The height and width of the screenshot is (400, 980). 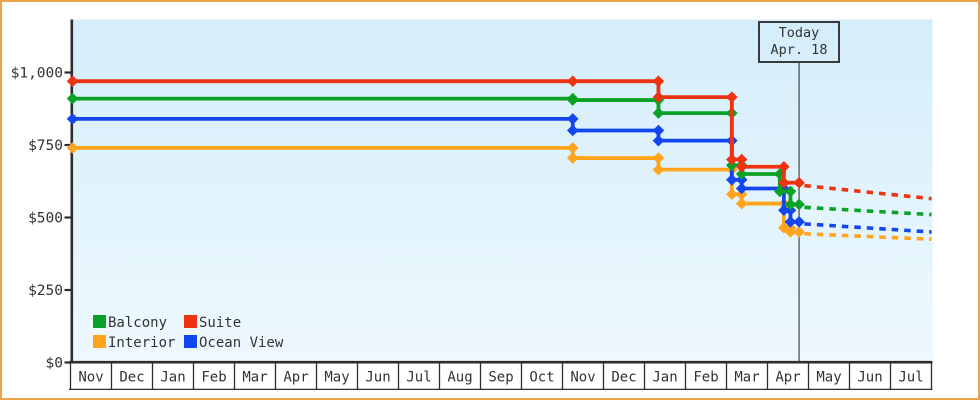 I want to click on today-annotation: Today Apr. 18, so click(x=799, y=42).